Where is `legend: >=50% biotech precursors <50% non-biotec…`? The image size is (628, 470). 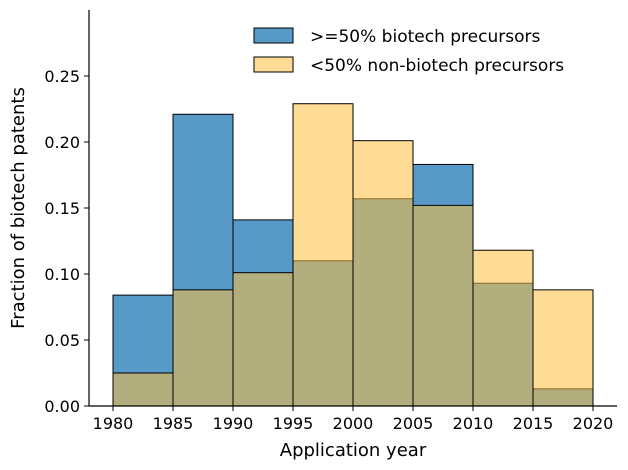
legend: >=50% biotech precursors <50% non-biotec… is located at coordinates (409, 51).